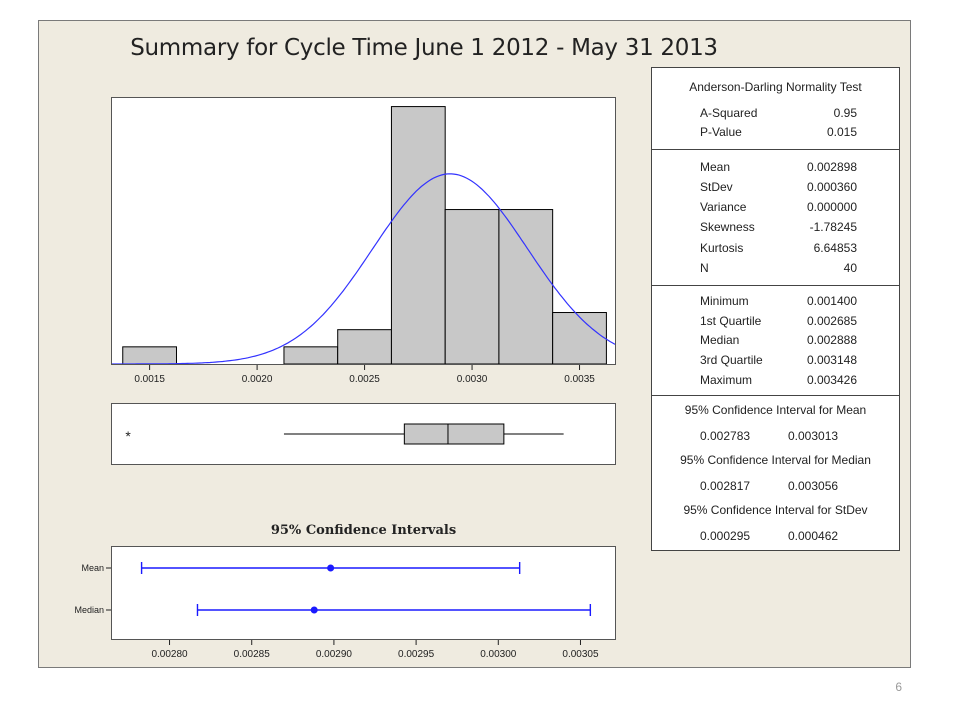 The width and height of the screenshot is (960, 720). What do you see at coordinates (363, 530) in the screenshot?
I see `ci-chart-title: 95% Confidence Intervals` at bounding box center [363, 530].